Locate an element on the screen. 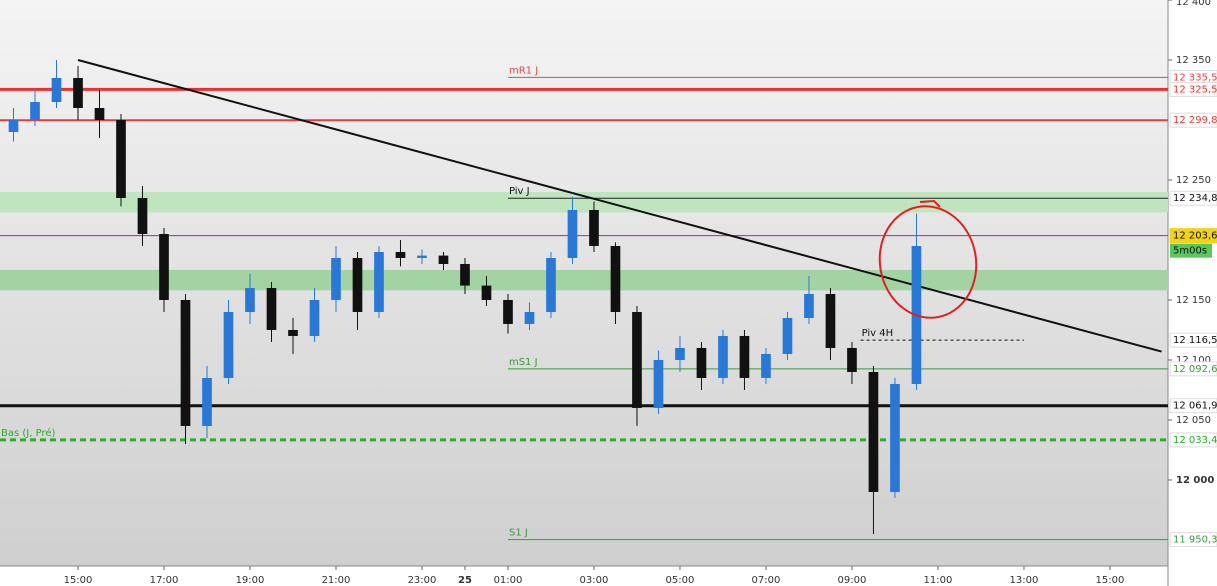  y-tick-label: 12 150 is located at coordinates (1193, 300).